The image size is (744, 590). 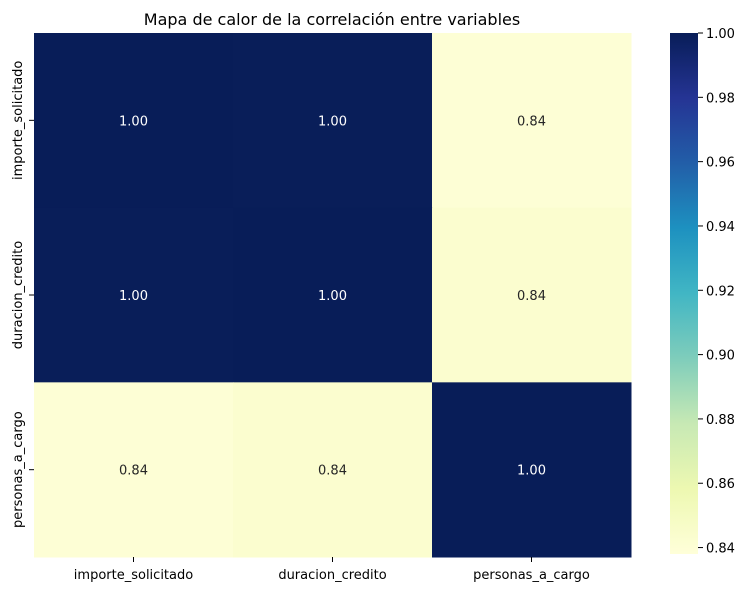 What do you see at coordinates (720, 549) in the screenshot?
I see `colorbar-tick-label: 0.84` at bounding box center [720, 549].